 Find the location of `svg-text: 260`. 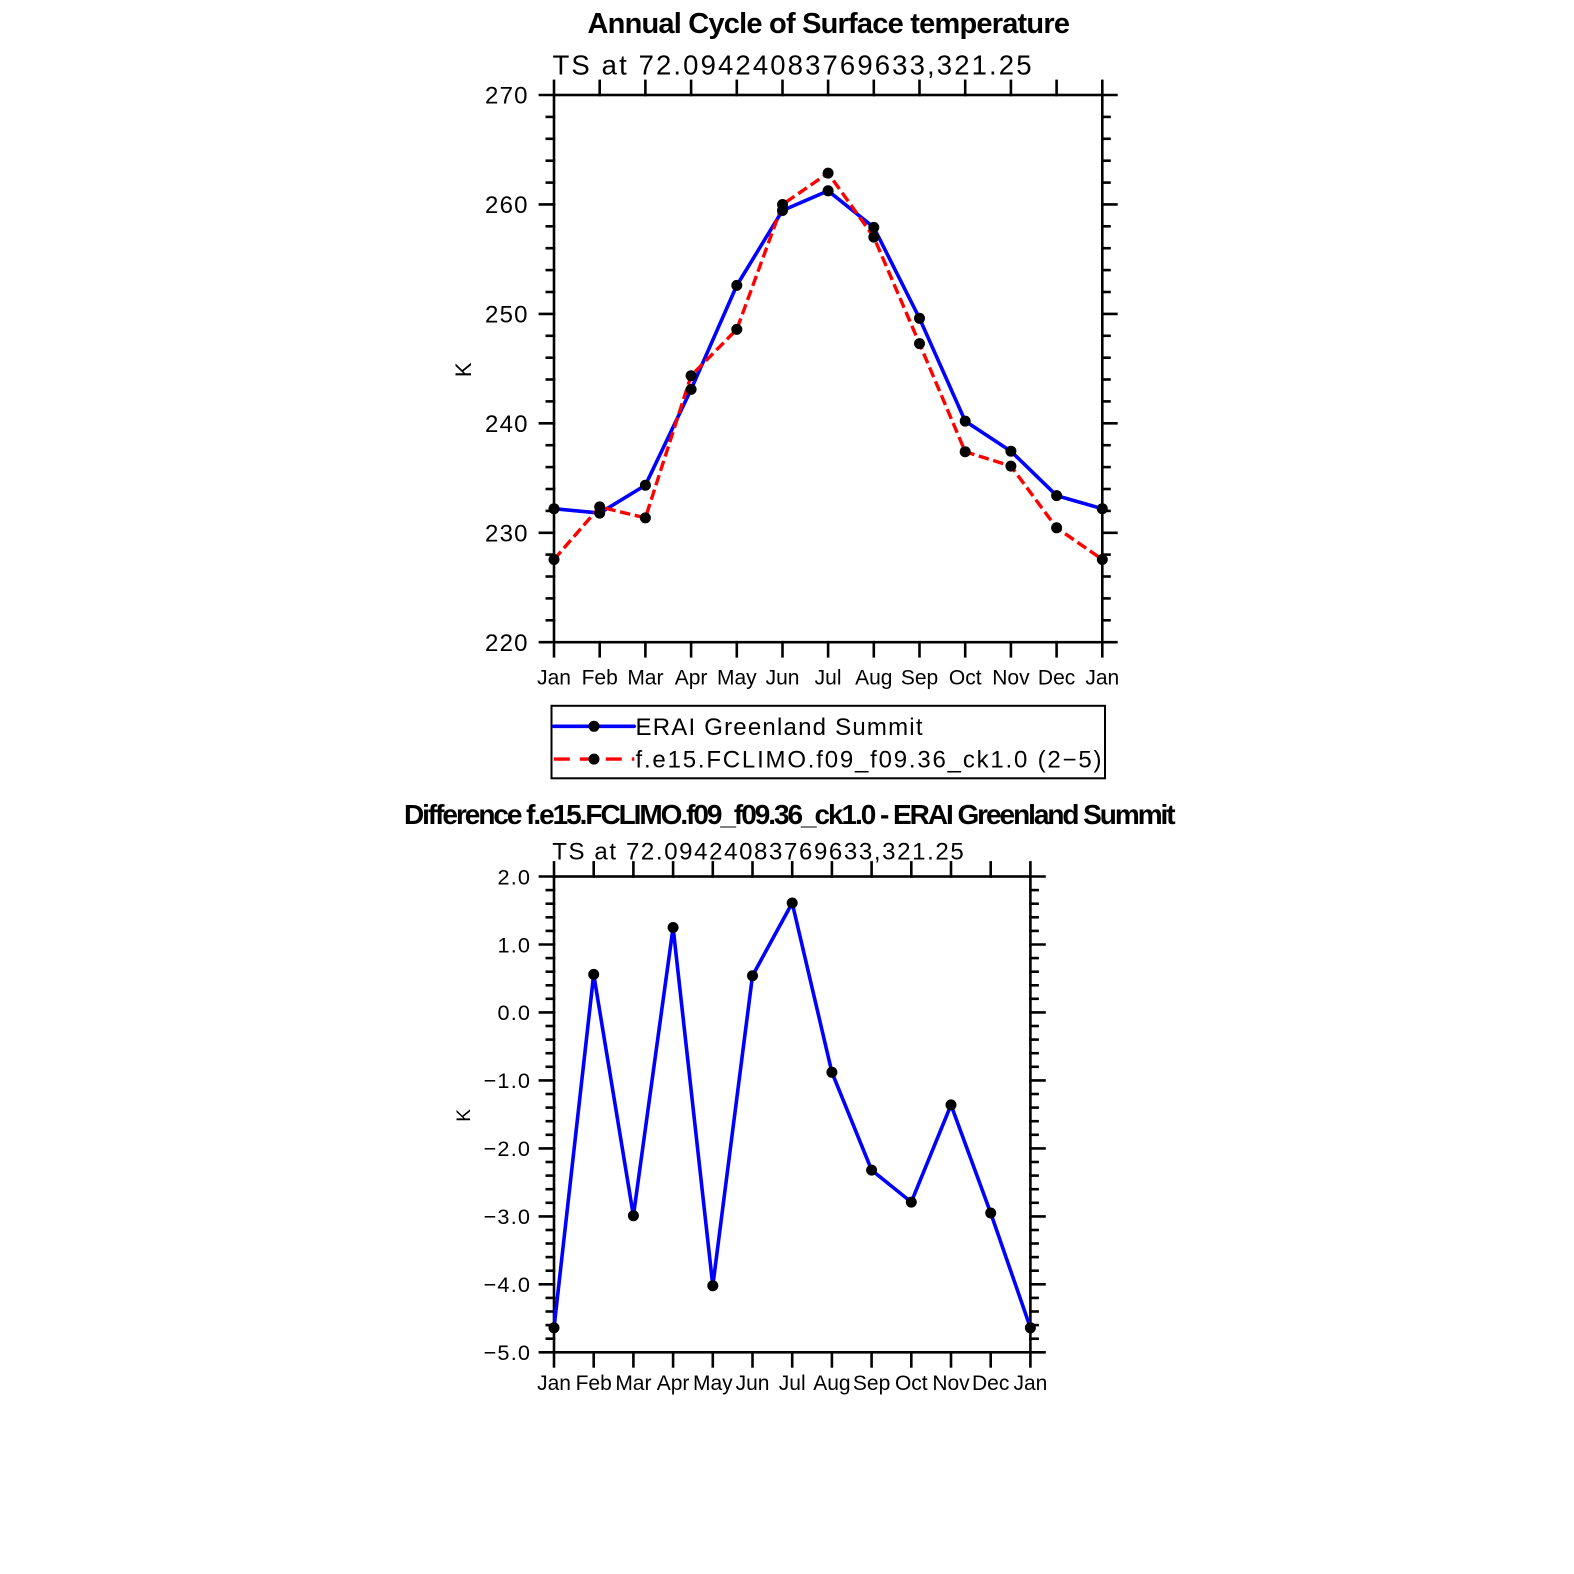

svg-text: 260 is located at coordinates (507, 205).